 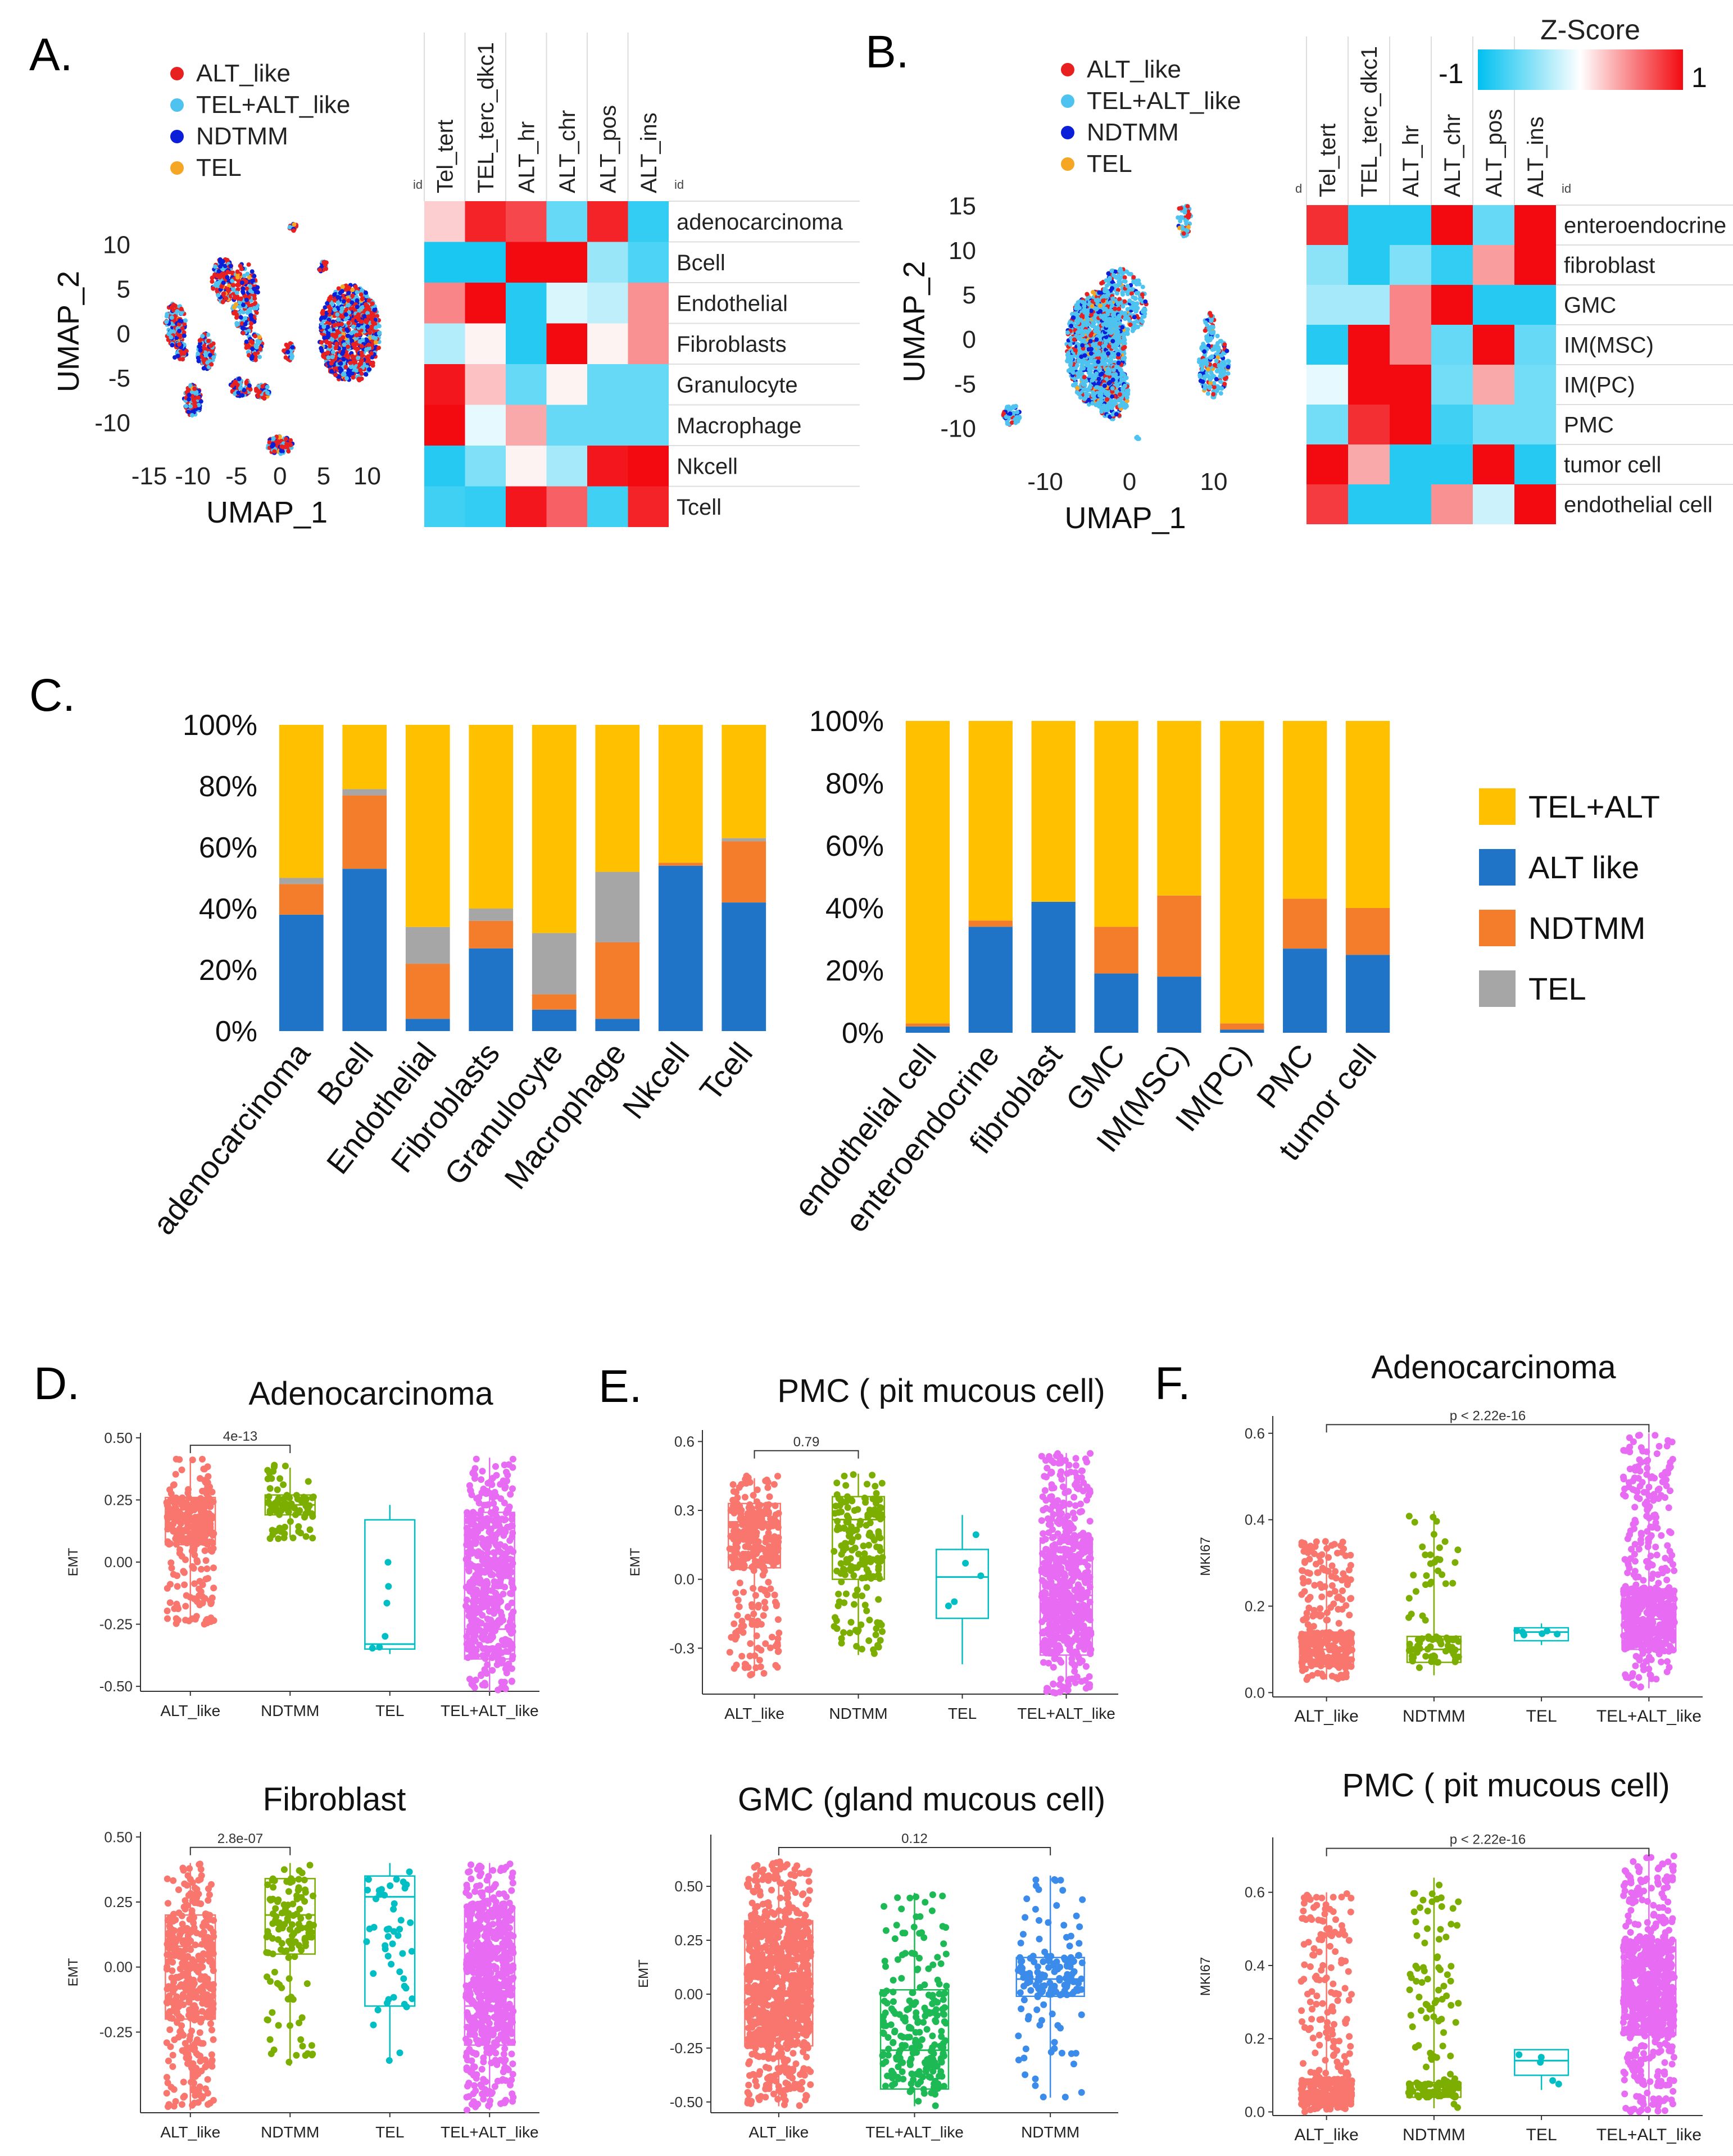 I want to click on y-tick-2: 40%, so click(x=228, y=909).